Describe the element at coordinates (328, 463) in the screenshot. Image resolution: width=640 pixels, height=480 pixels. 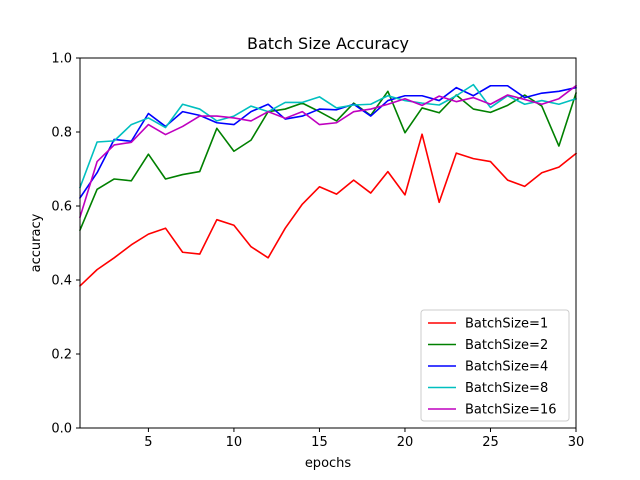
I see `x-axis-label: epochs` at that location.